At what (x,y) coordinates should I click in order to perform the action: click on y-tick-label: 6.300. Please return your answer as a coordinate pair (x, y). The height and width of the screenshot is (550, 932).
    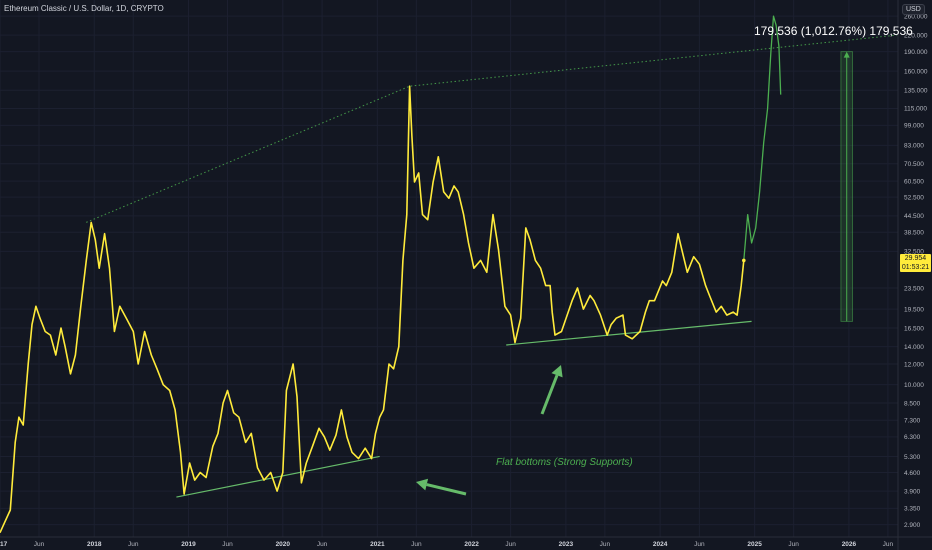
    Looking at the image, I should click on (912, 437).